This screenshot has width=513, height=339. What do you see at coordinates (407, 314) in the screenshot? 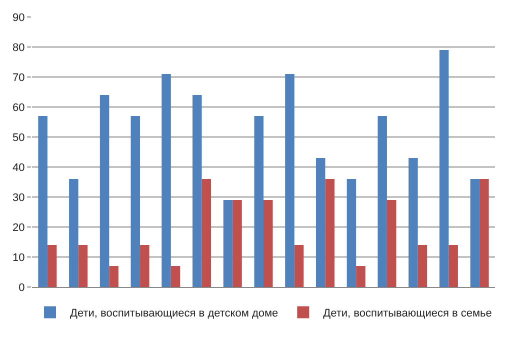
I see `legend-label: Дети, воспитывающиеся в семье` at bounding box center [407, 314].